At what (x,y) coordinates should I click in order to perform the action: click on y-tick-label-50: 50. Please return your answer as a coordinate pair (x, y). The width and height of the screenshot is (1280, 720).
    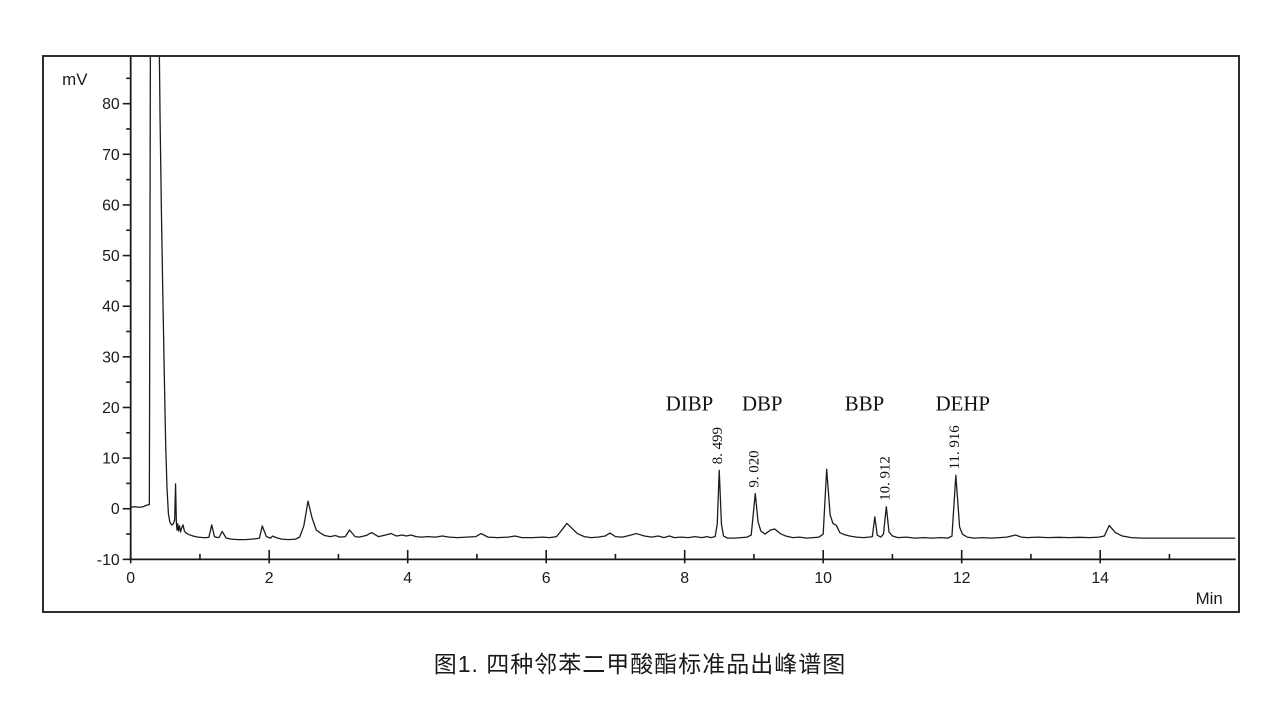
    Looking at the image, I should click on (111, 256).